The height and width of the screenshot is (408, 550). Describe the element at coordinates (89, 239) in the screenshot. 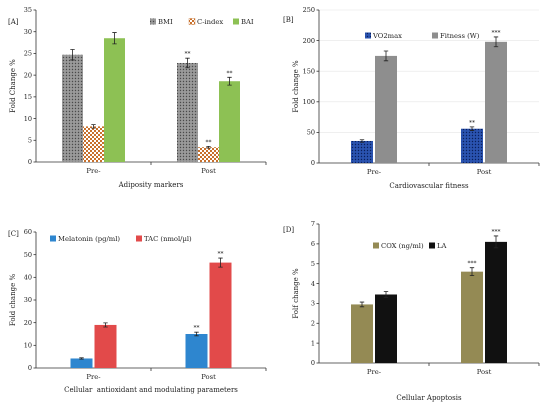

I see `legend-label: Melatonin (pg/ml)` at that location.